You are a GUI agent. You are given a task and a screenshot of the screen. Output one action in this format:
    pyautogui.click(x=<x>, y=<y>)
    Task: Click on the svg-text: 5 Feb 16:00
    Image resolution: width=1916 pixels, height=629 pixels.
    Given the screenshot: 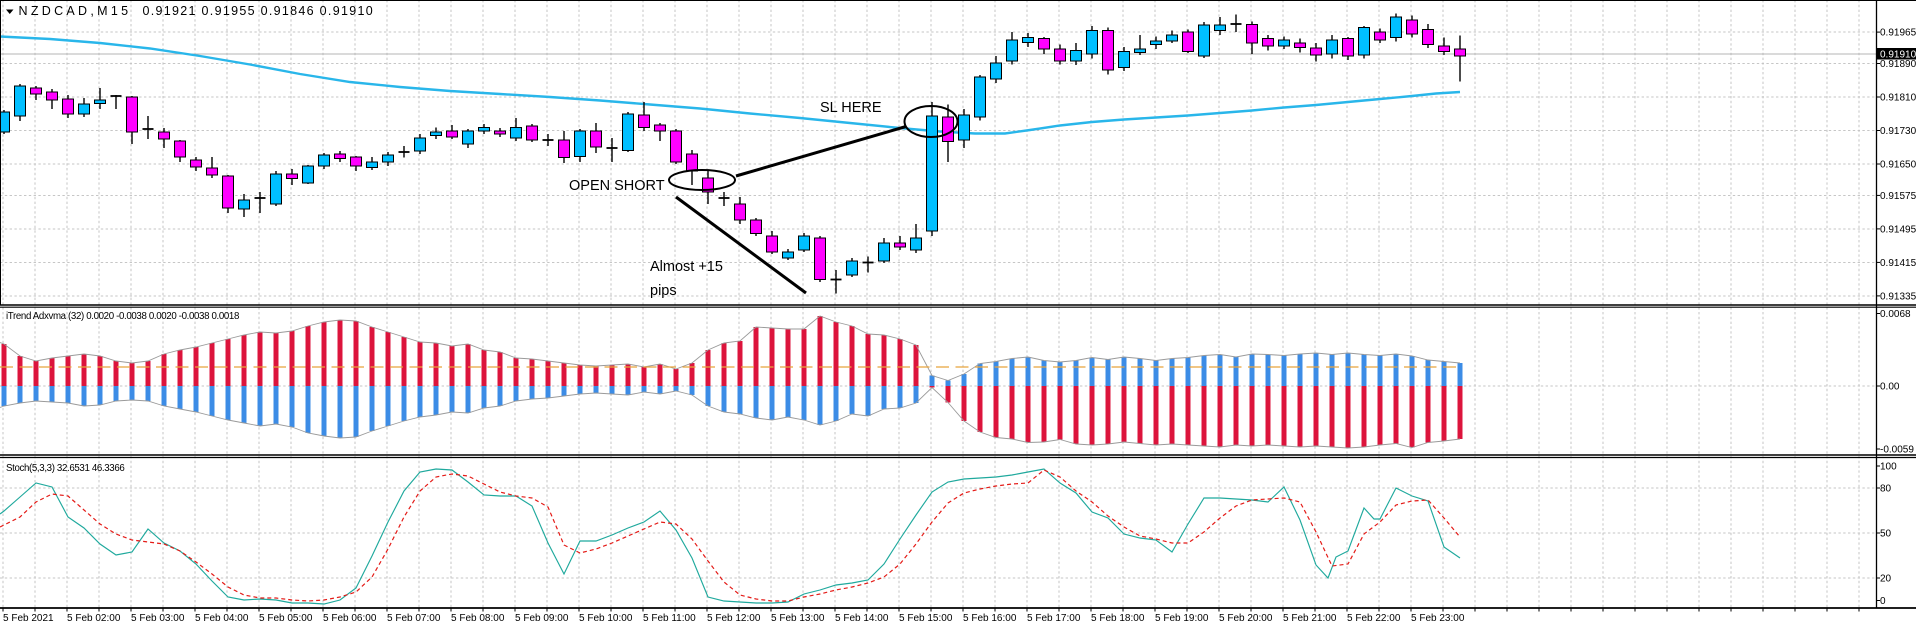 What is the action you would take?
    pyautogui.click(x=990, y=618)
    